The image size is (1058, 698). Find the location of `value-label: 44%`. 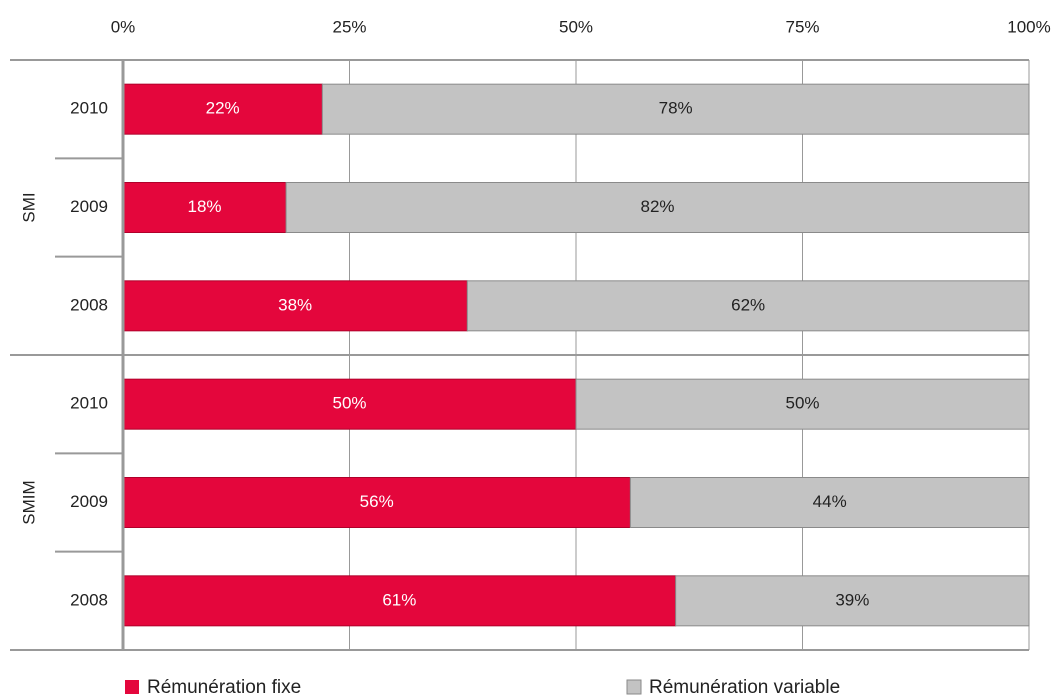

value-label: 44% is located at coordinates (830, 501).